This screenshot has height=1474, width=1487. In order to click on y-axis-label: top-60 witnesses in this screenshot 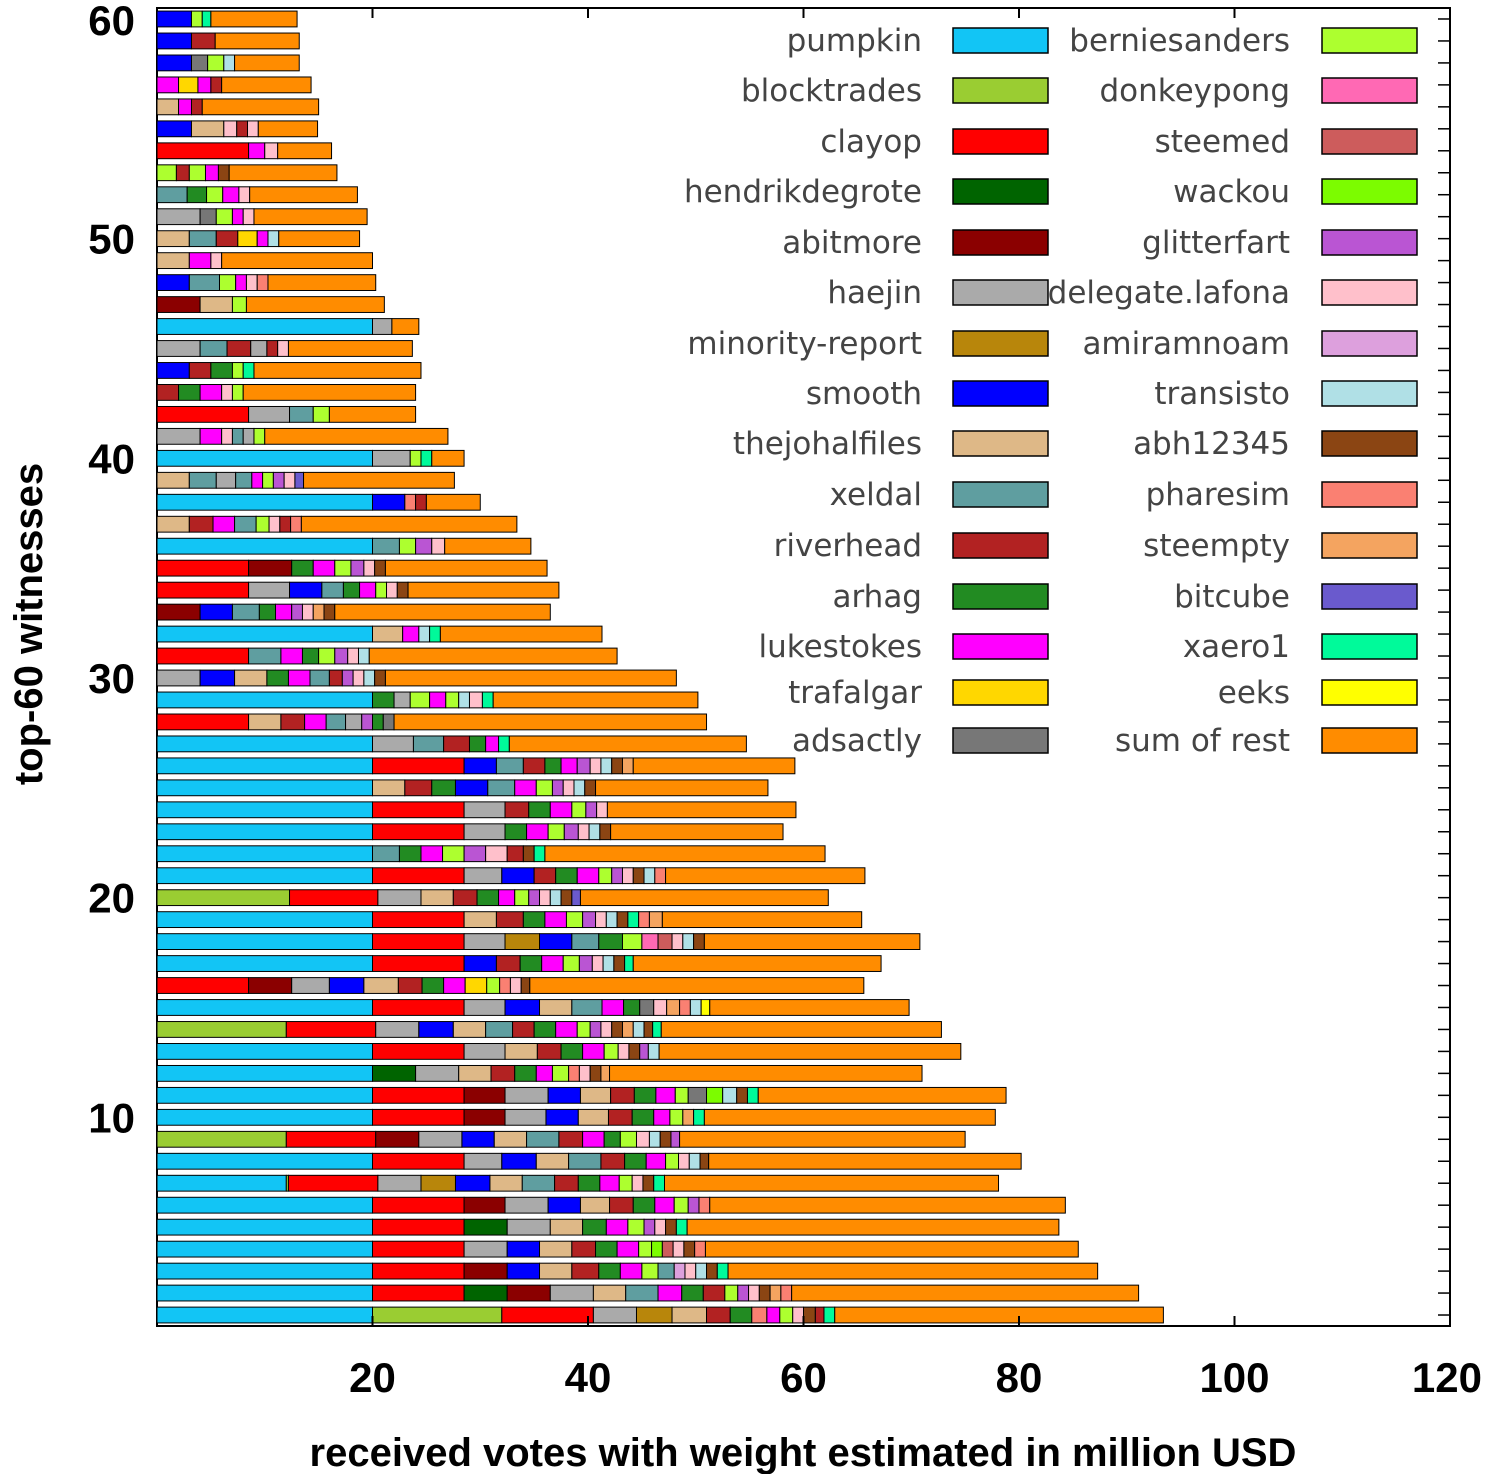, I will do `click(29, 624)`.